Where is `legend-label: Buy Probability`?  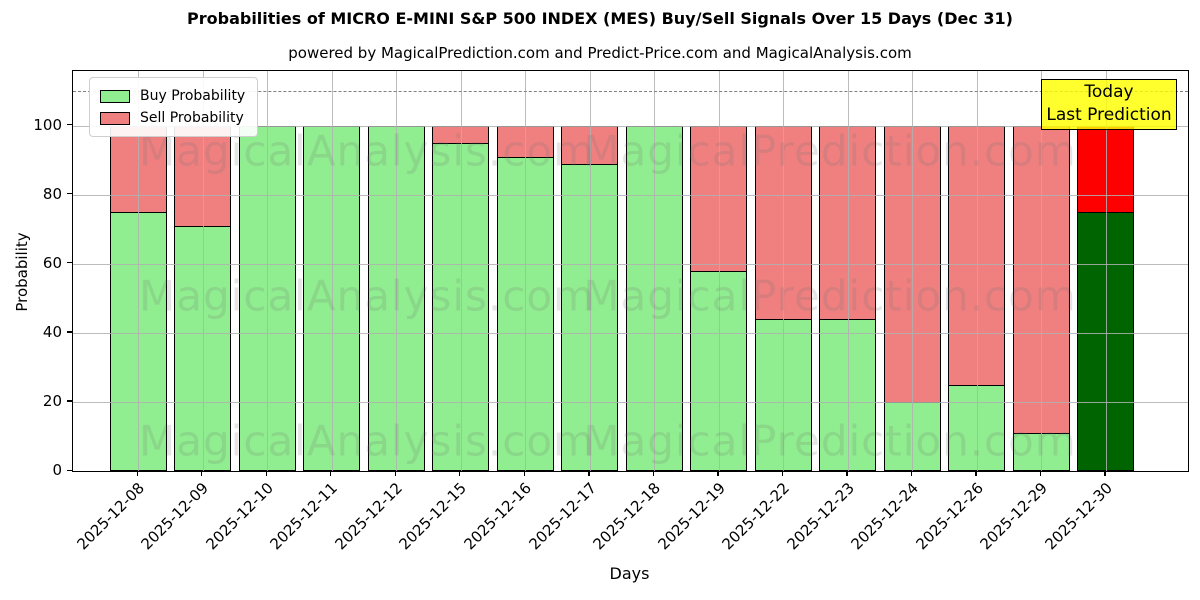
legend-label: Buy Probability is located at coordinates (193, 96).